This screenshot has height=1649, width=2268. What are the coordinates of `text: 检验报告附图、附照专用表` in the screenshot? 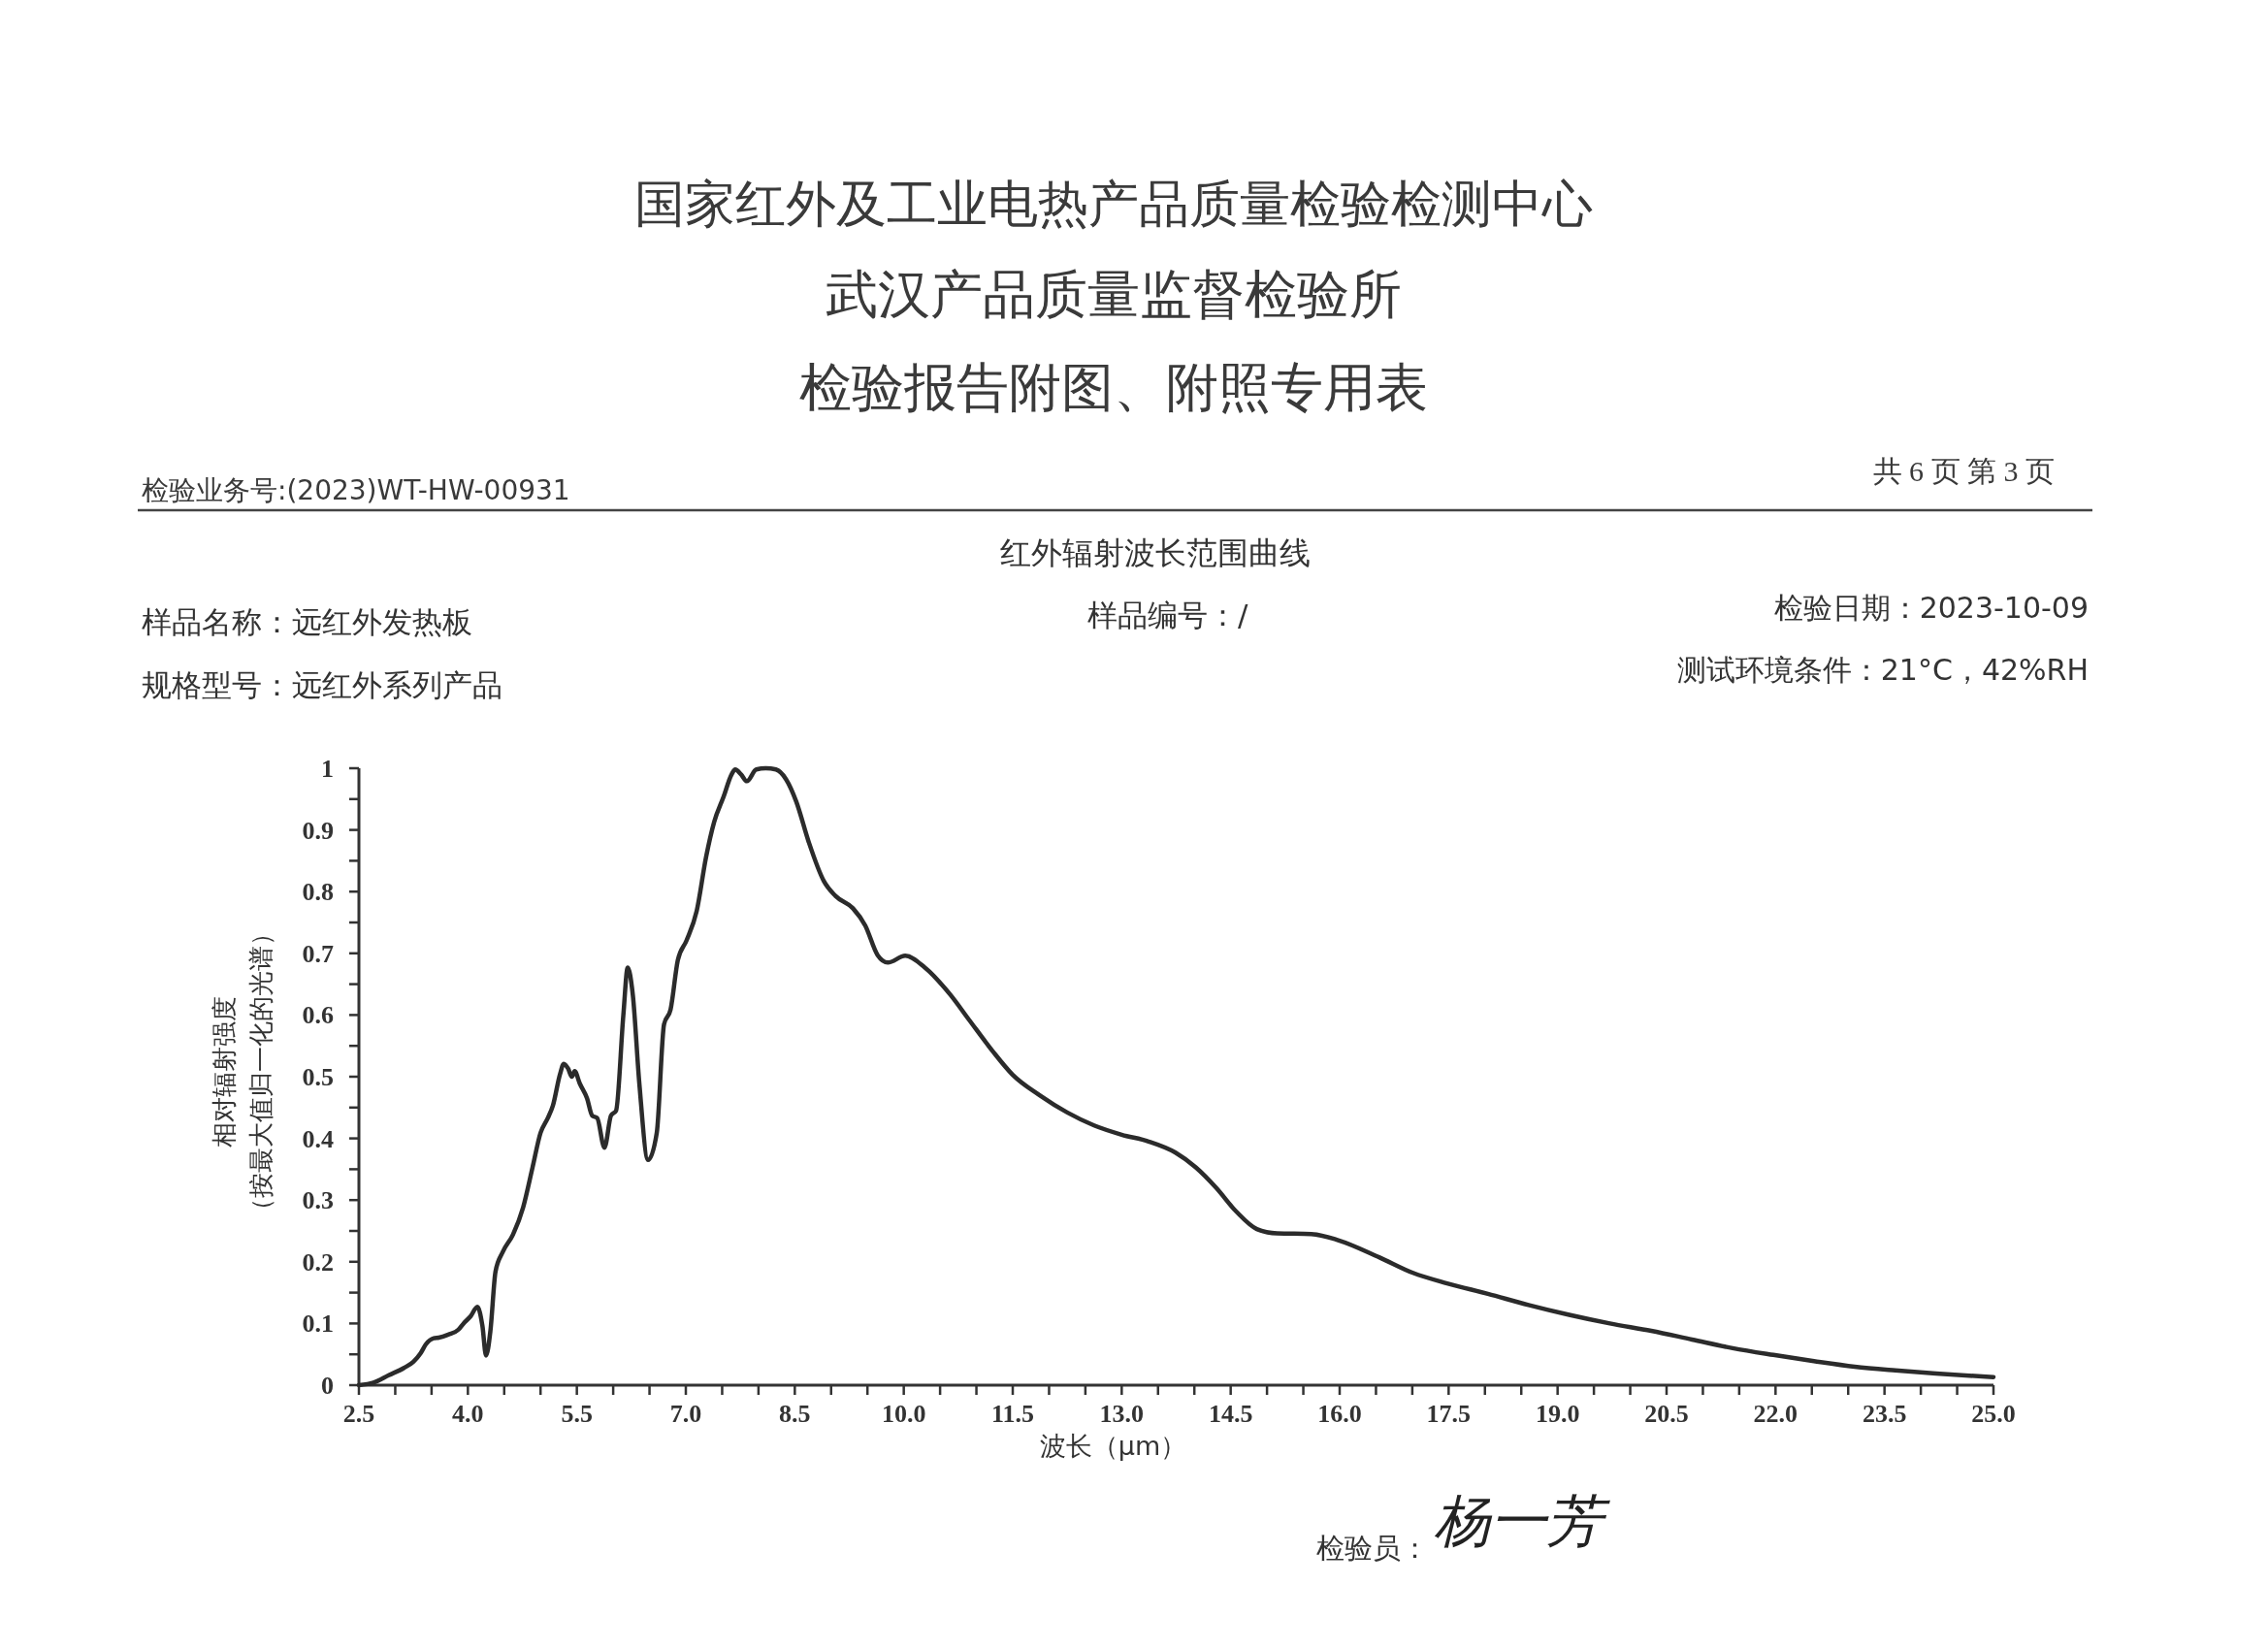 It's located at (1113, 387).